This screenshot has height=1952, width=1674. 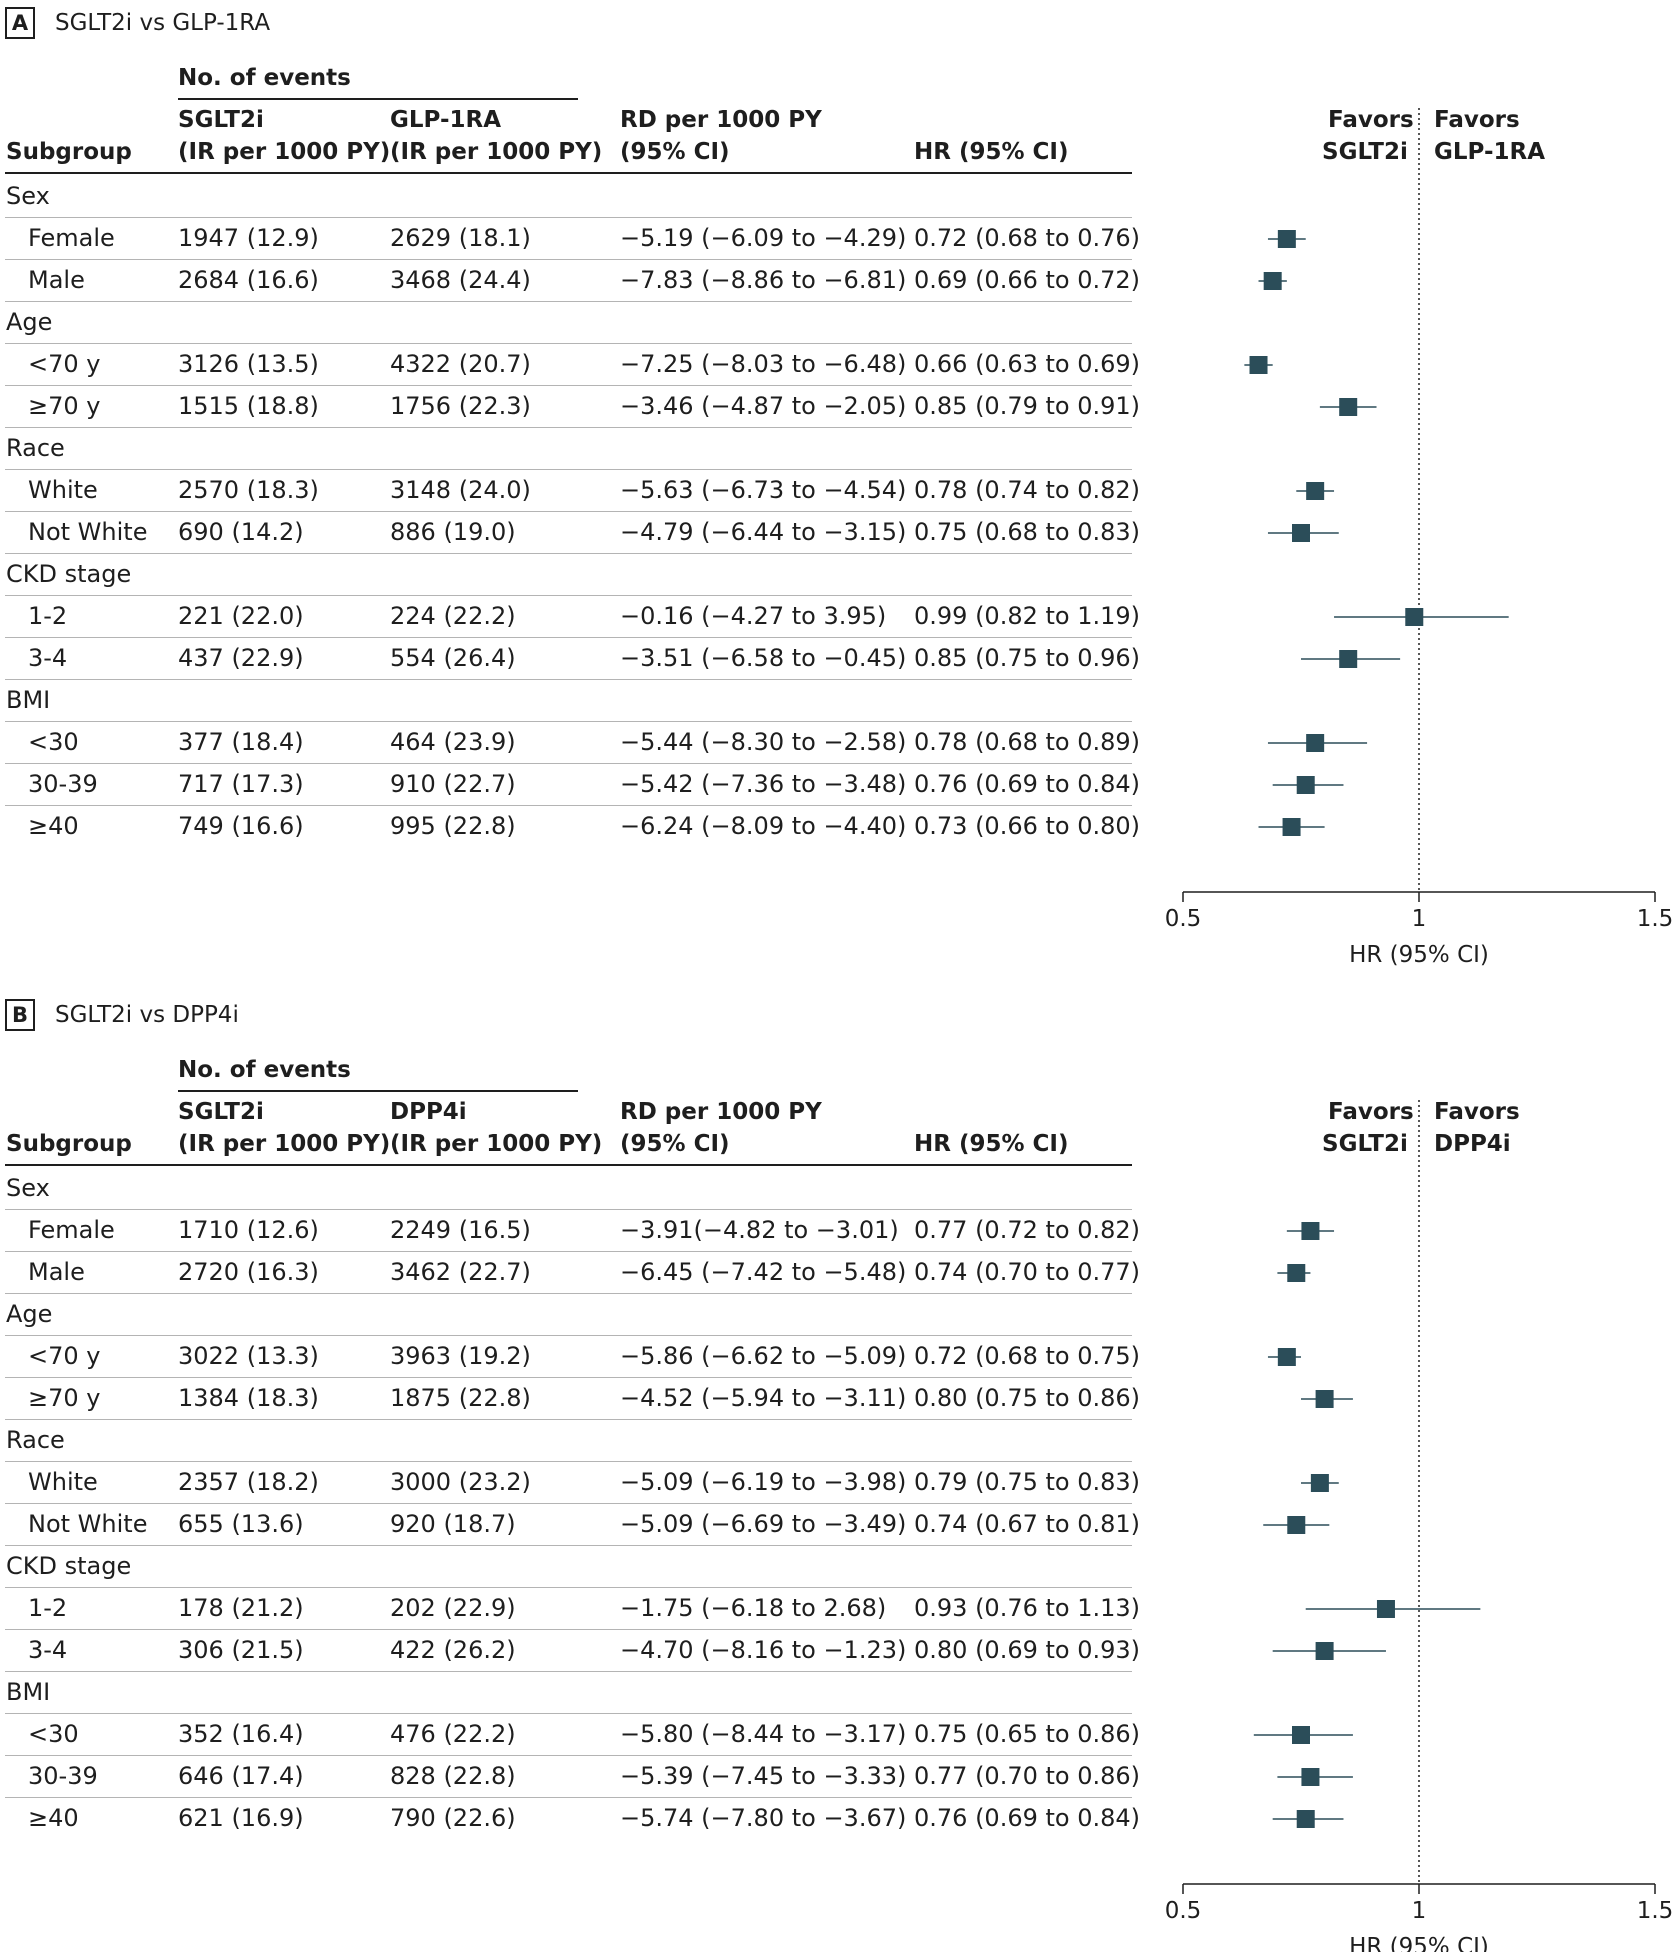 What do you see at coordinates (568, 1165) in the screenshot?
I see `header-rule` at bounding box center [568, 1165].